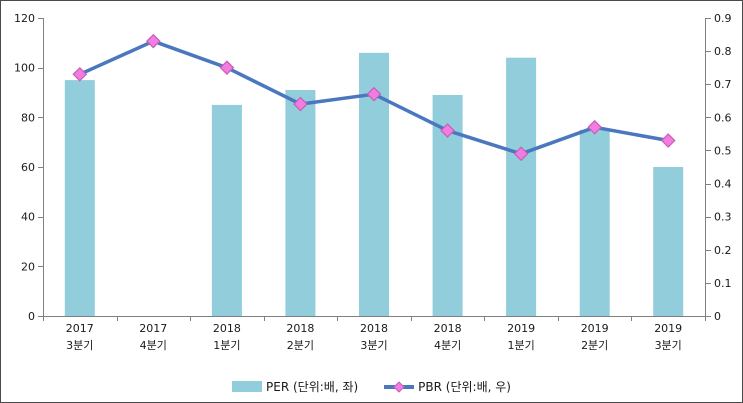 Image resolution: width=743 pixels, height=403 pixels. I want to click on left-axis-label: 60, so click(28, 167).